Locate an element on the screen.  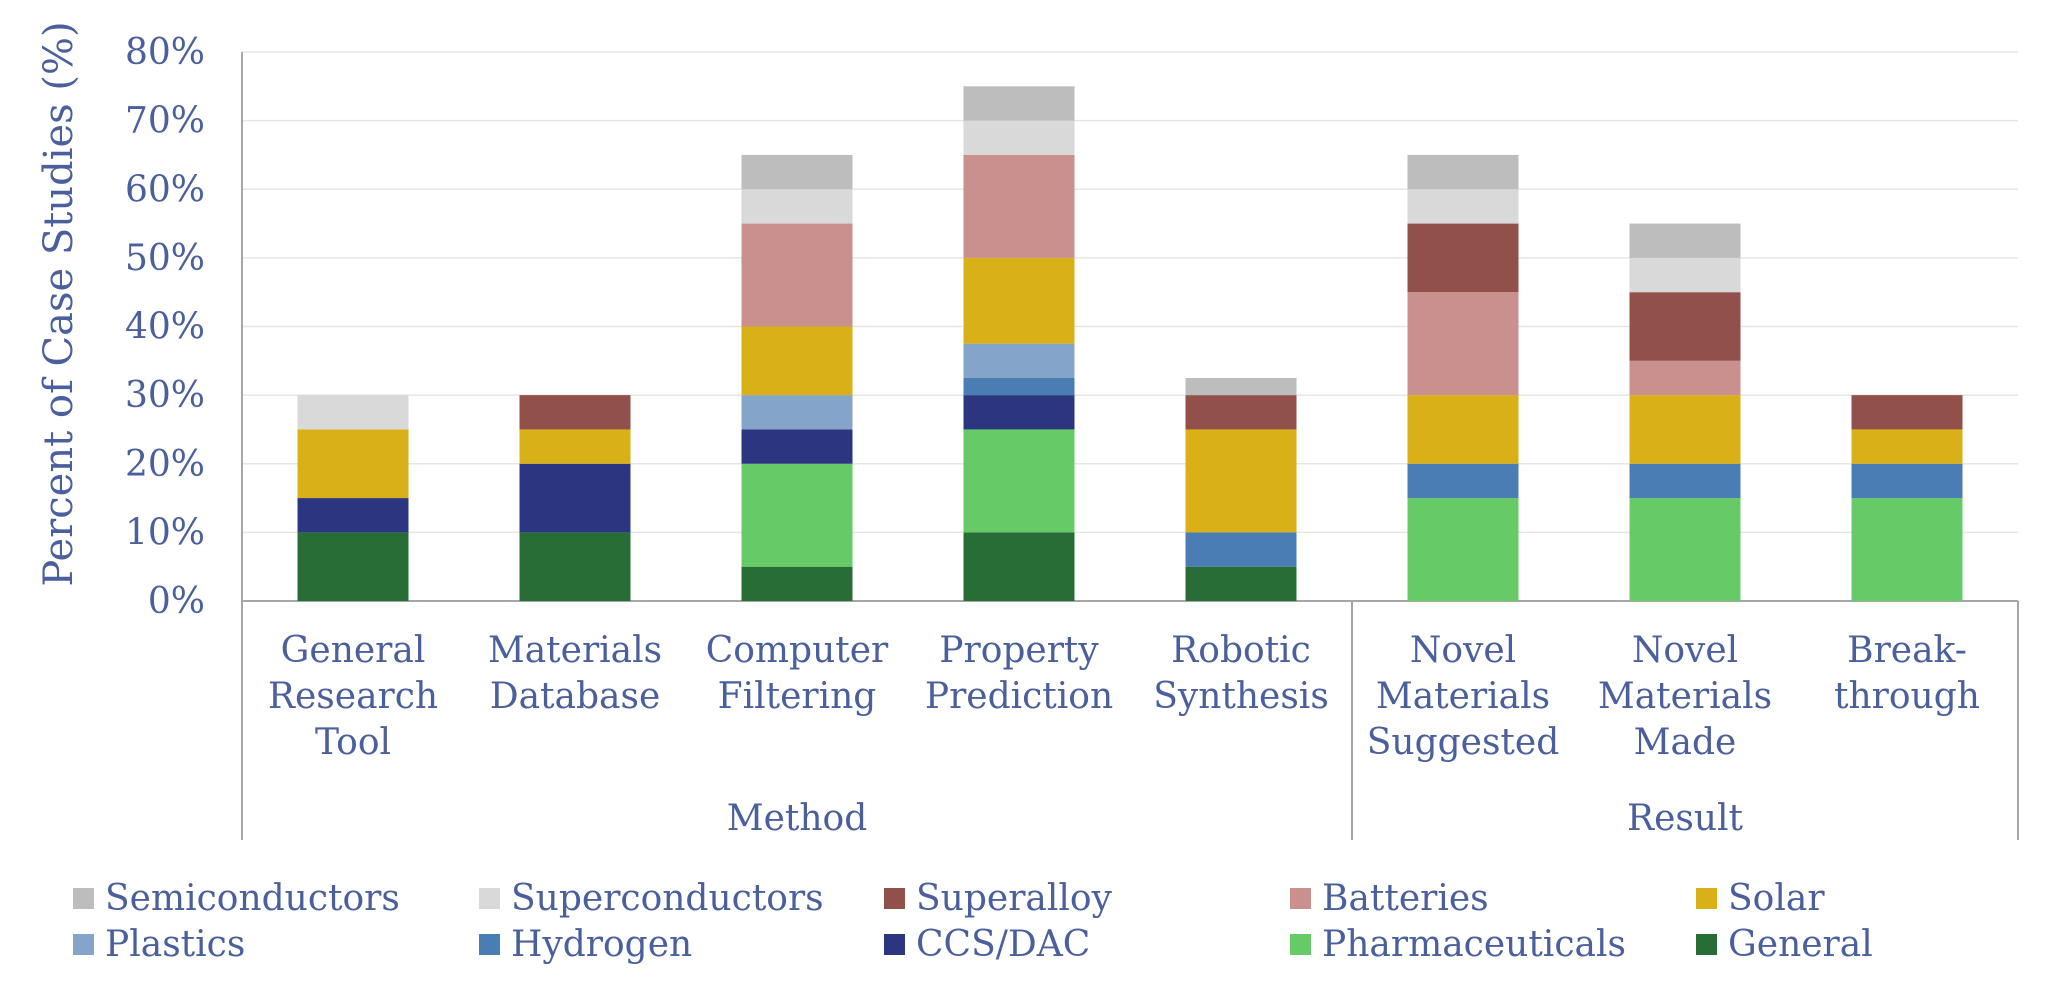
legend-label: Pharmaceuticals is located at coordinates (1474, 944).